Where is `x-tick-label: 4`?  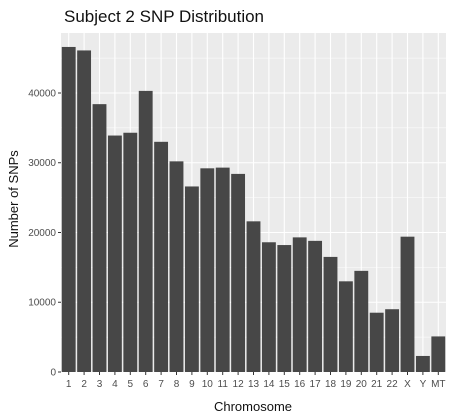 x-tick-label: 4 is located at coordinates (115, 384).